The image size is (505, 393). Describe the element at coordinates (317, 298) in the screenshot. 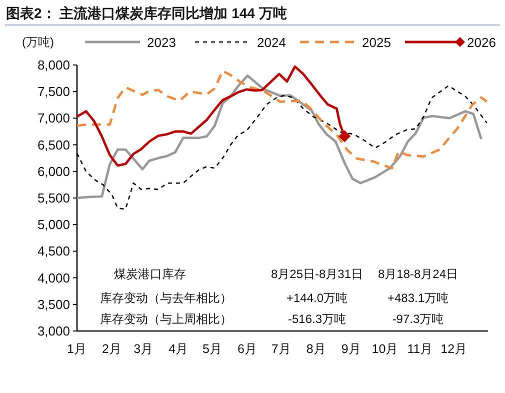

I see `annotation: +144.0万吨` at that location.